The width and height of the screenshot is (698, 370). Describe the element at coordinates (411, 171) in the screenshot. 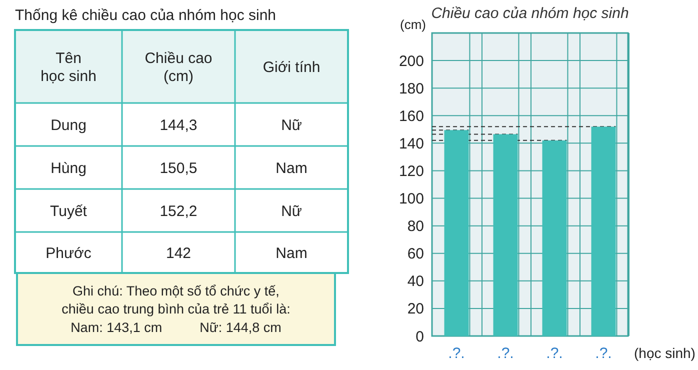

I see `y-tick-label: 120` at that location.